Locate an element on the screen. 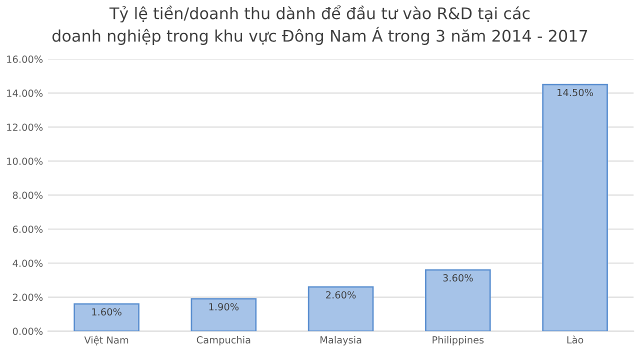  x-tick-label: Việt Nam is located at coordinates (106, 341).